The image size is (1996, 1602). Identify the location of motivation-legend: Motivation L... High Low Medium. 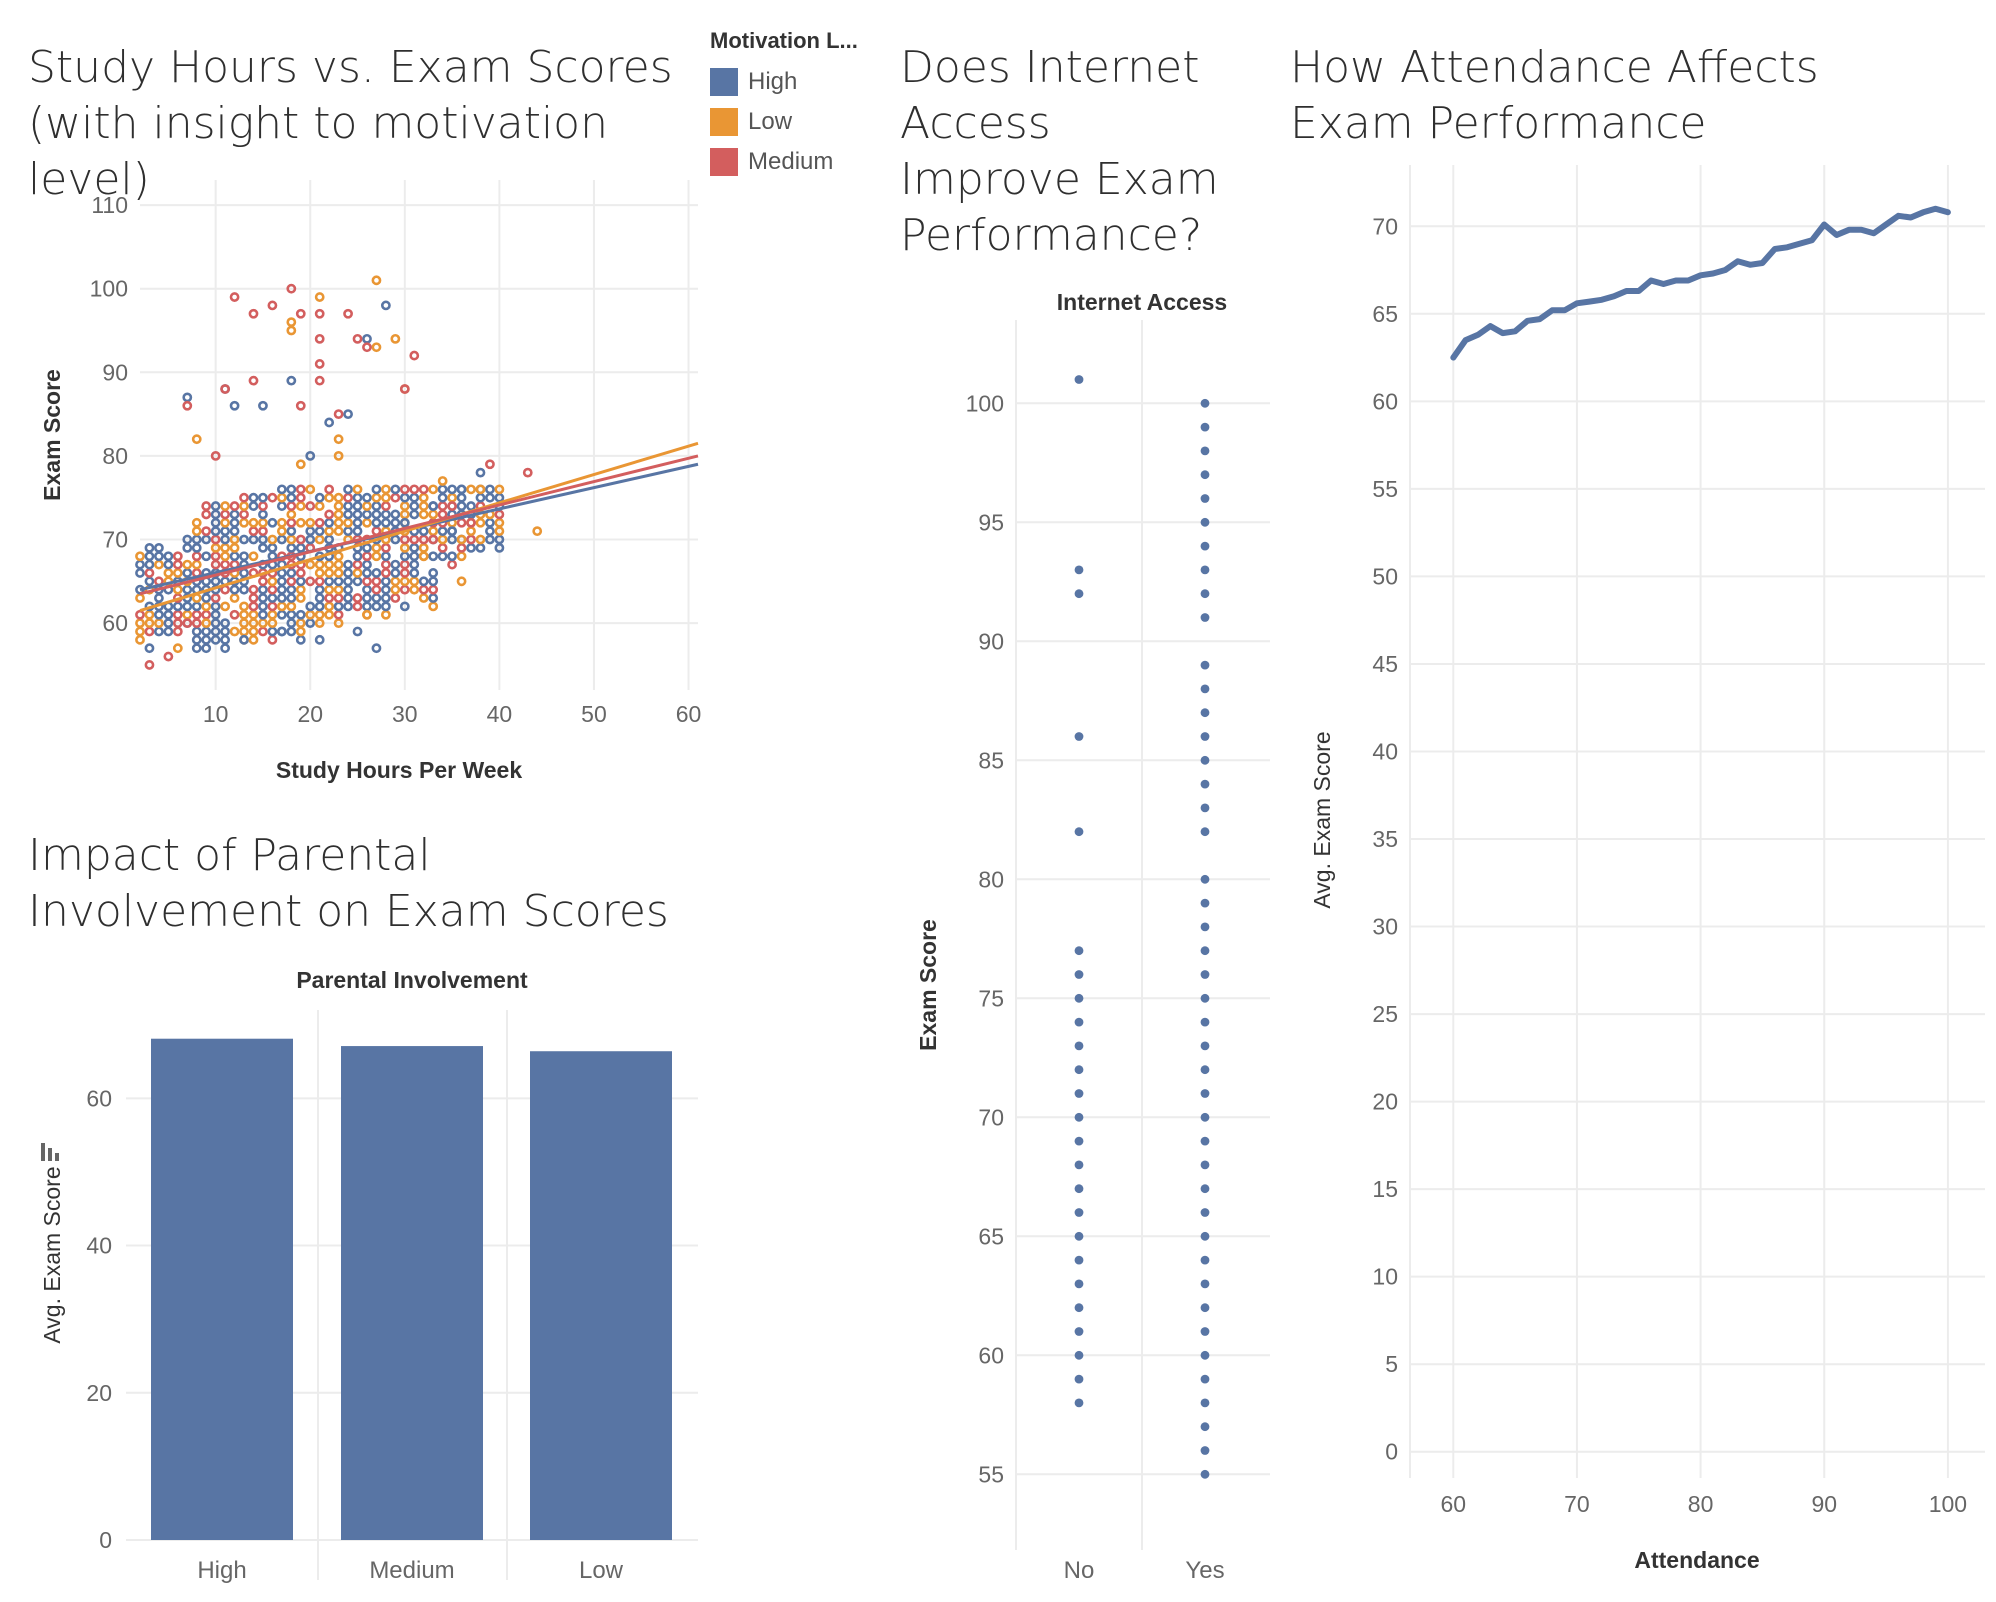
(784, 105).